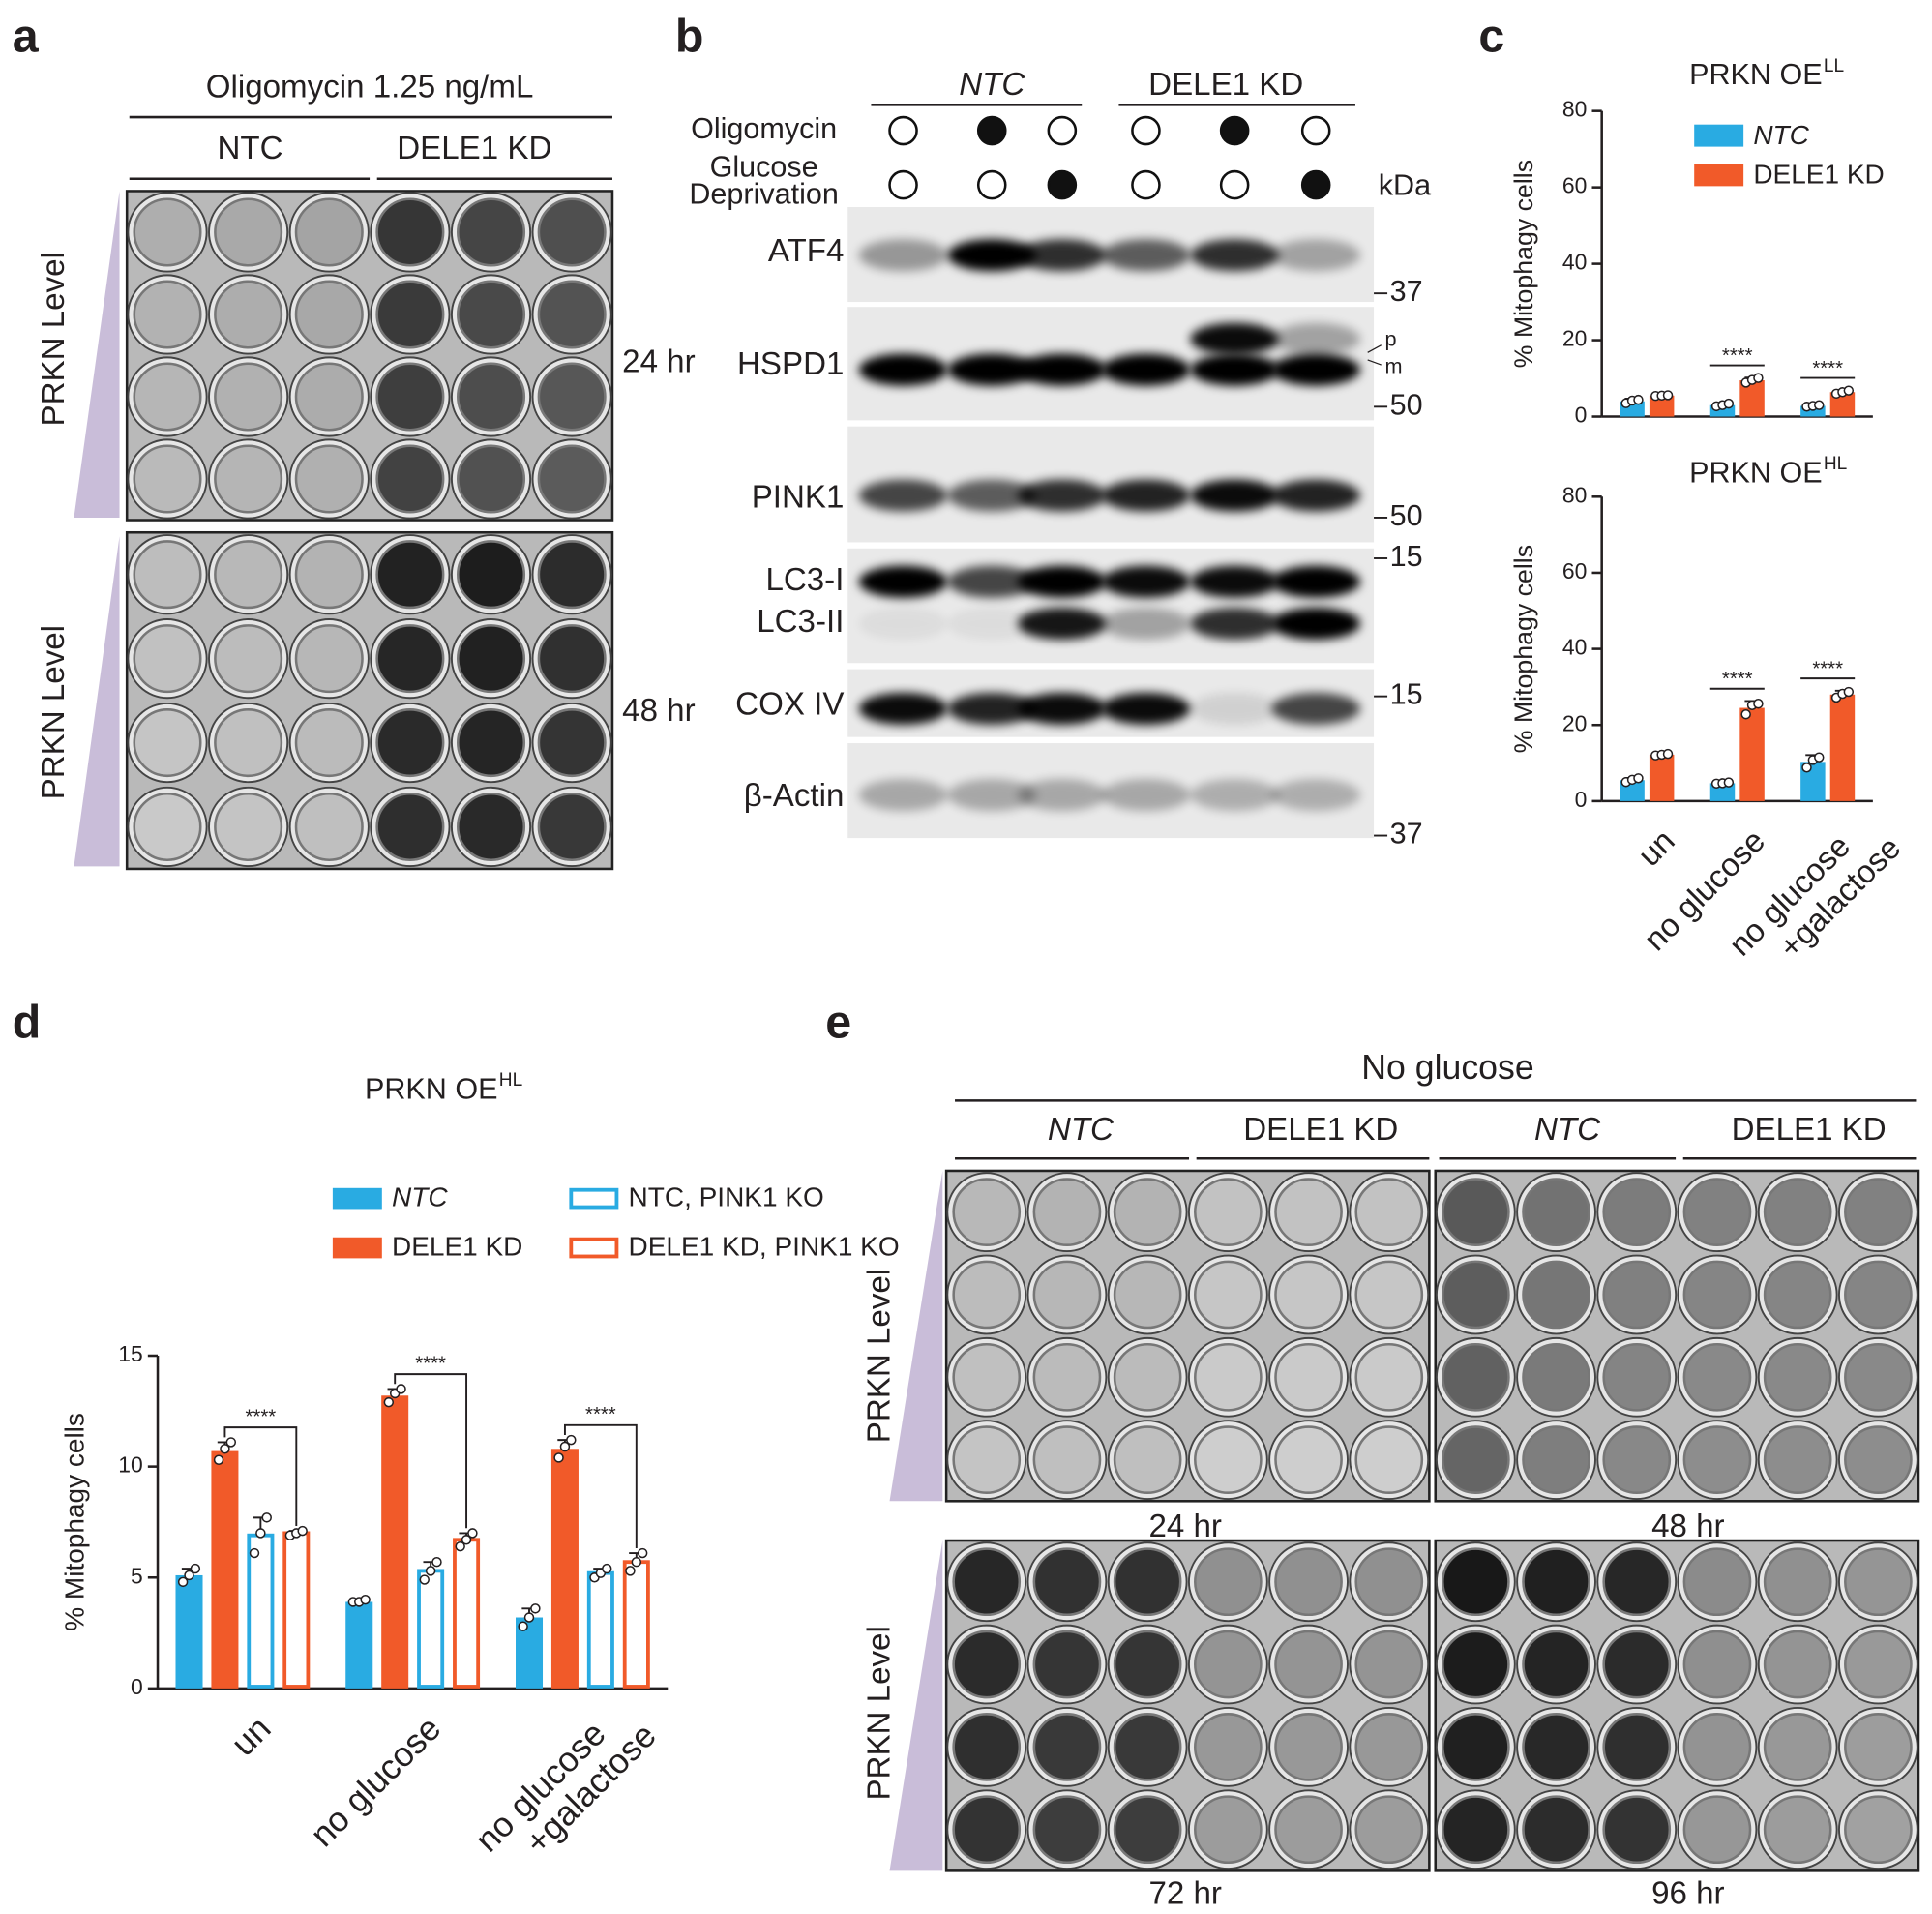 The image size is (1932, 1914). Describe the element at coordinates (1406, 291) in the screenshot. I see `marker-label: 37` at that location.